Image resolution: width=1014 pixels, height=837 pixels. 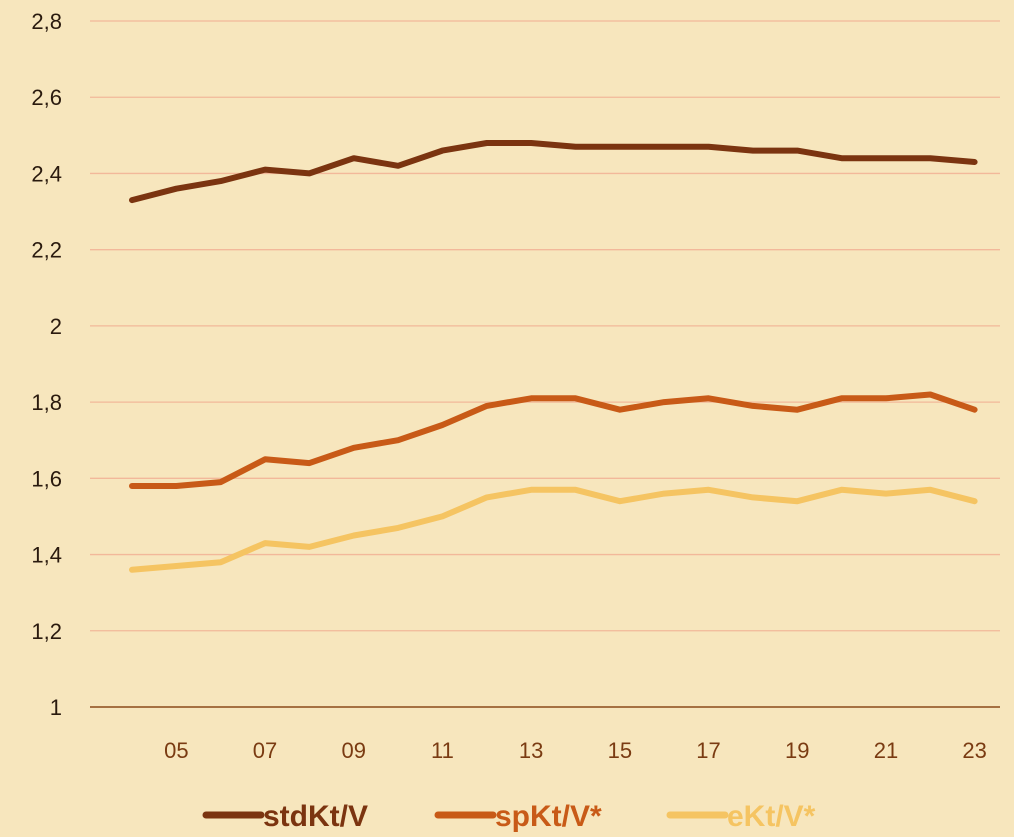 What do you see at coordinates (46, 631) in the screenshot?
I see `y-tick-label: 1,2` at bounding box center [46, 631].